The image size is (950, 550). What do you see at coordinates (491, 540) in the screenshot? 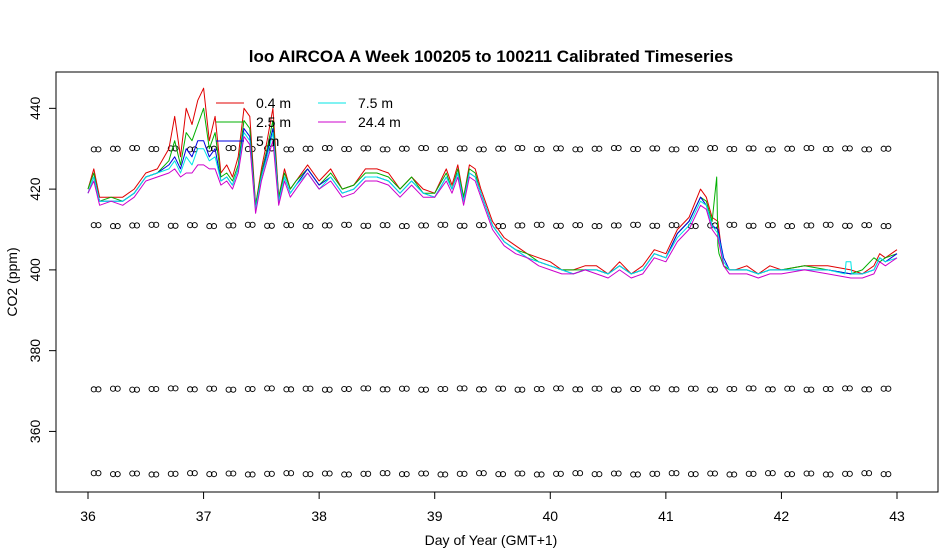
I see `x-axis-label: Day of Year (GMT+1)` at bounding box center [491, 540].